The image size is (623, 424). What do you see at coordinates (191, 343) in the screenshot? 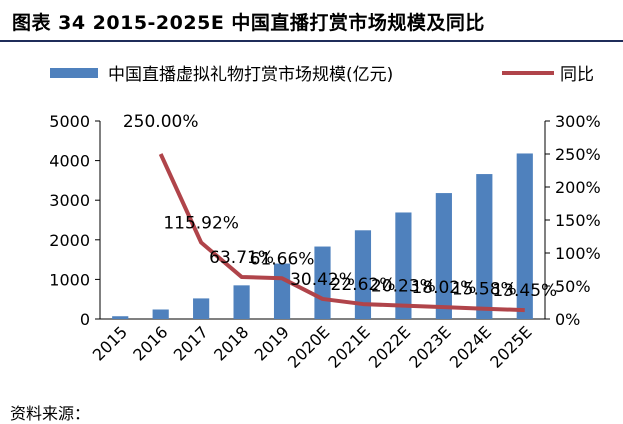
I see `x-axis-tick-label: 2017` at bounding box center [191, 343].